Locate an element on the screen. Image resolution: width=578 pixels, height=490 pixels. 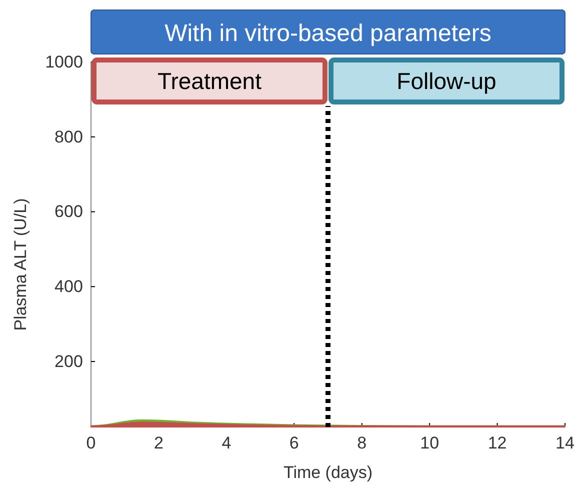
y-tick-label: 800 is located at coordinates (68, 136).